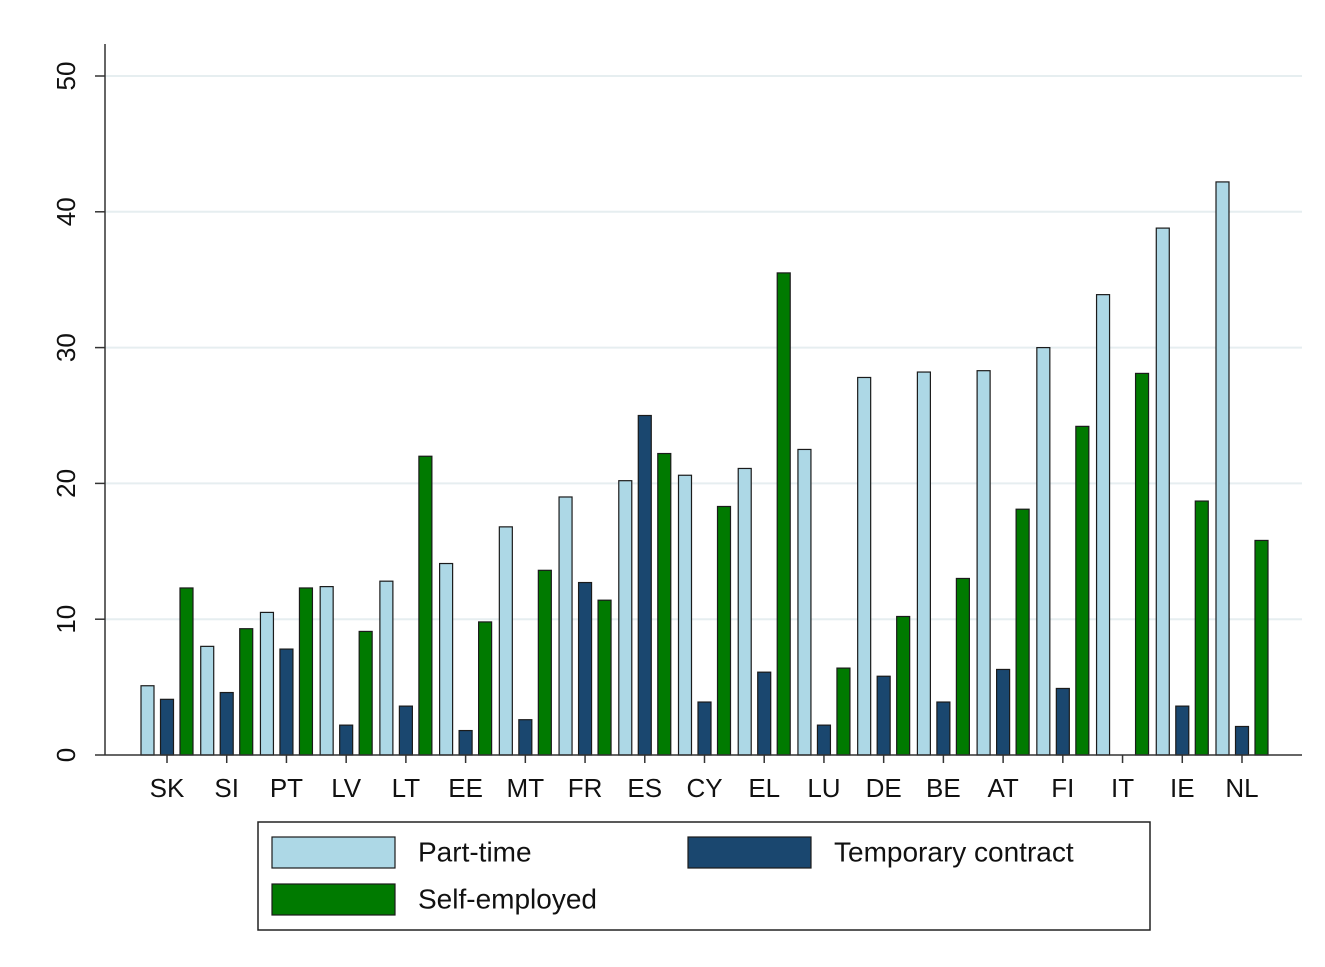 This screenshot has width=1325, height=967. What do you see at coordinates (66, 483) in the screenshot?
I see `y-tick-label: 20` at bounding box center [66, 483].